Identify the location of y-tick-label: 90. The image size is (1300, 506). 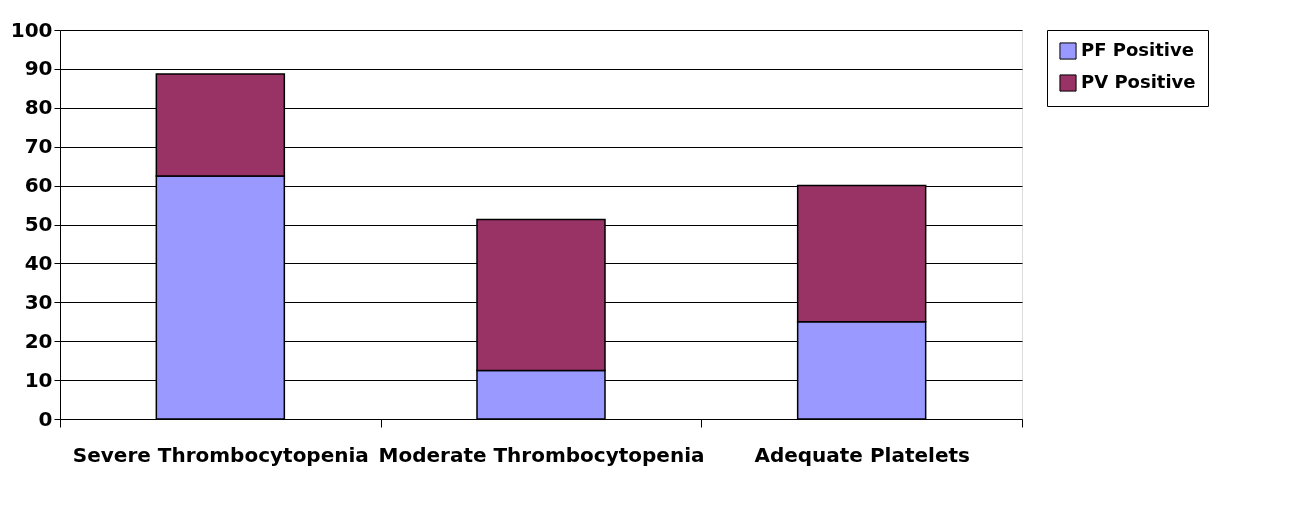
(38, 68).